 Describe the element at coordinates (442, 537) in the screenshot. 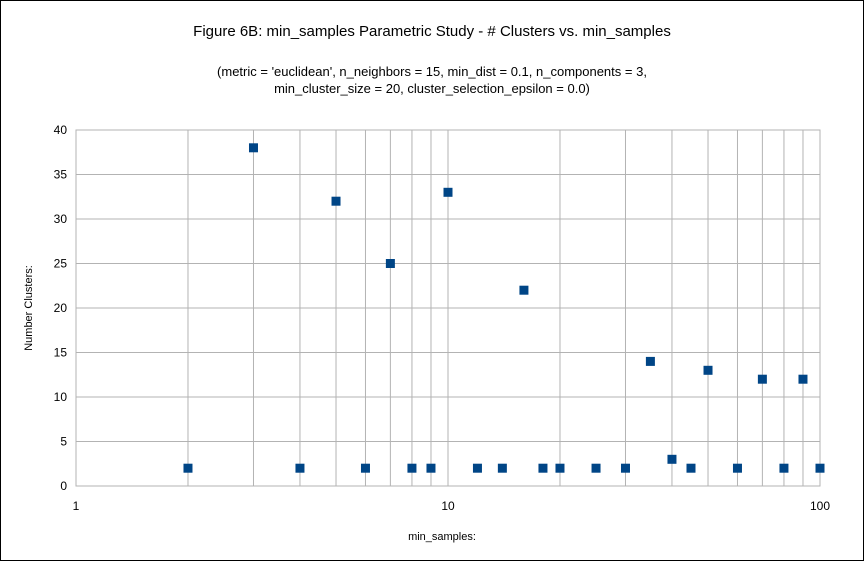

I see `x-axis-label: min_samples:` at that location.